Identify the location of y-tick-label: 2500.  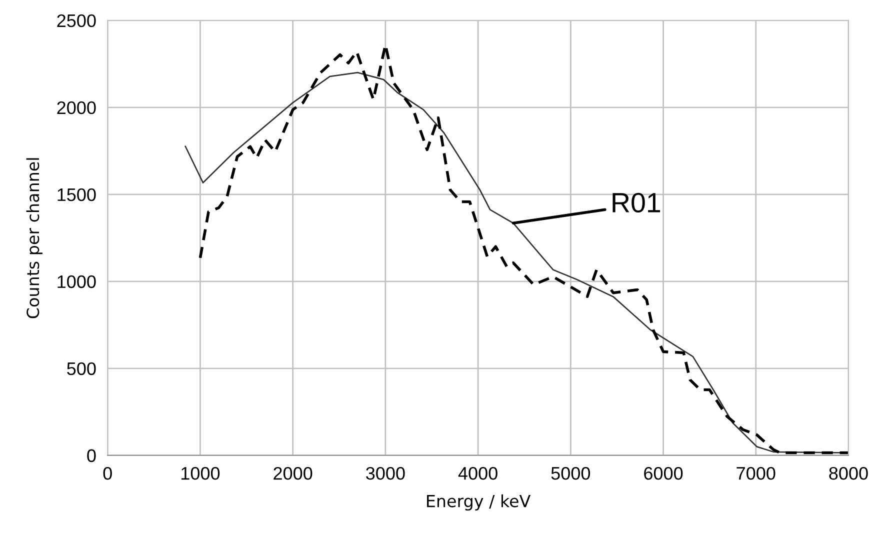
(76, 21).